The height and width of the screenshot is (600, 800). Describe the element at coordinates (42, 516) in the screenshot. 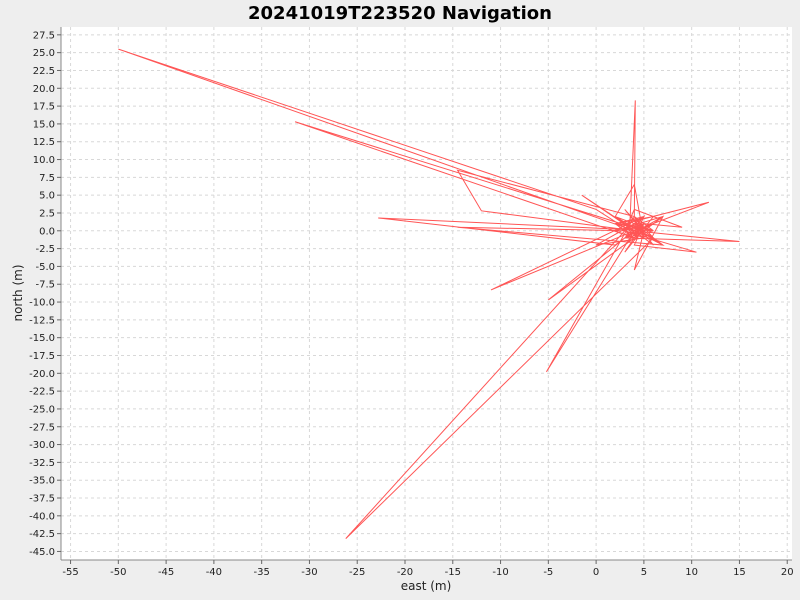

I see `y-tick-label: -40.0` at that location.